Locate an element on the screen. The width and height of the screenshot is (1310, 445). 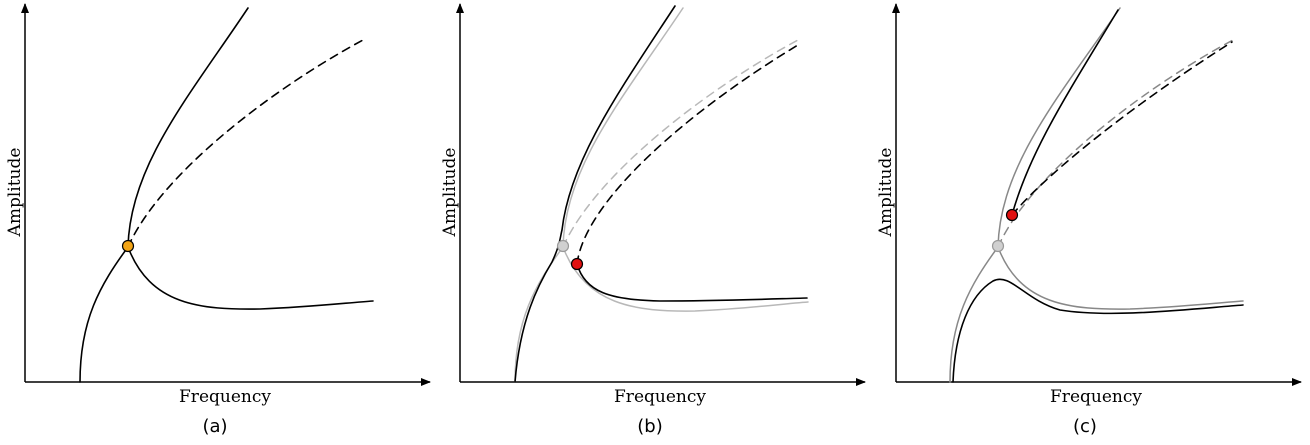
detached-lower-branch is located at coordinates (1098, 330).